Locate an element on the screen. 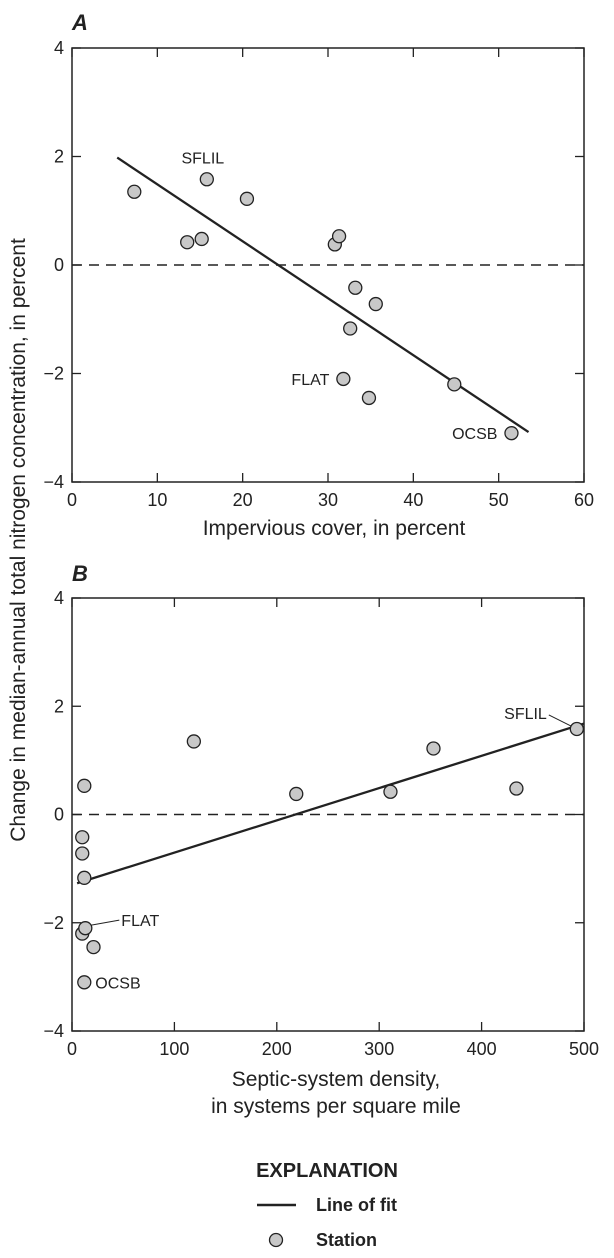 Image resolution: width=614 pixels, height=1258 pixels. legend-title: EXPLANATION is located at coordinates (327, 1171).